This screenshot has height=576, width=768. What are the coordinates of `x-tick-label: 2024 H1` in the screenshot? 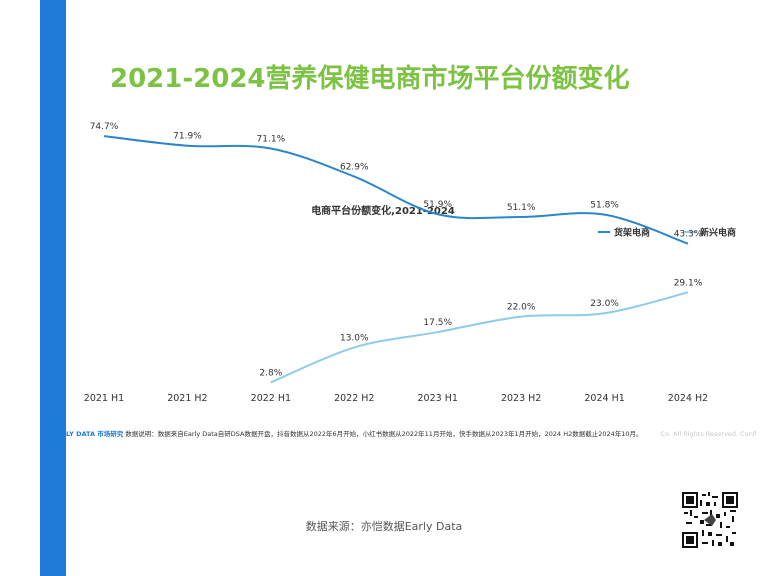 It's located at (604, 398).